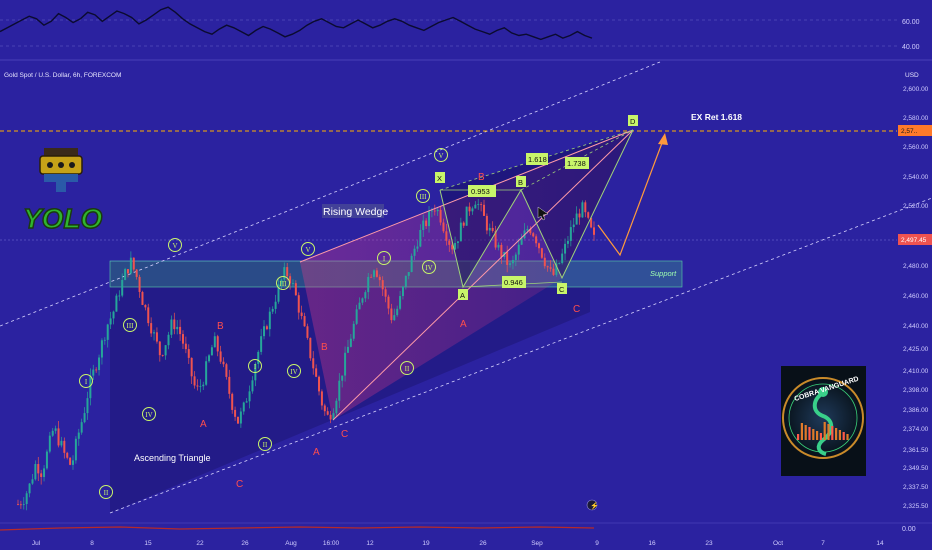 The image size is (932, 550). Describe the element at coordinates (536, 207) in the screenshot. I see `harmonic-points: X A B C D` at that location.